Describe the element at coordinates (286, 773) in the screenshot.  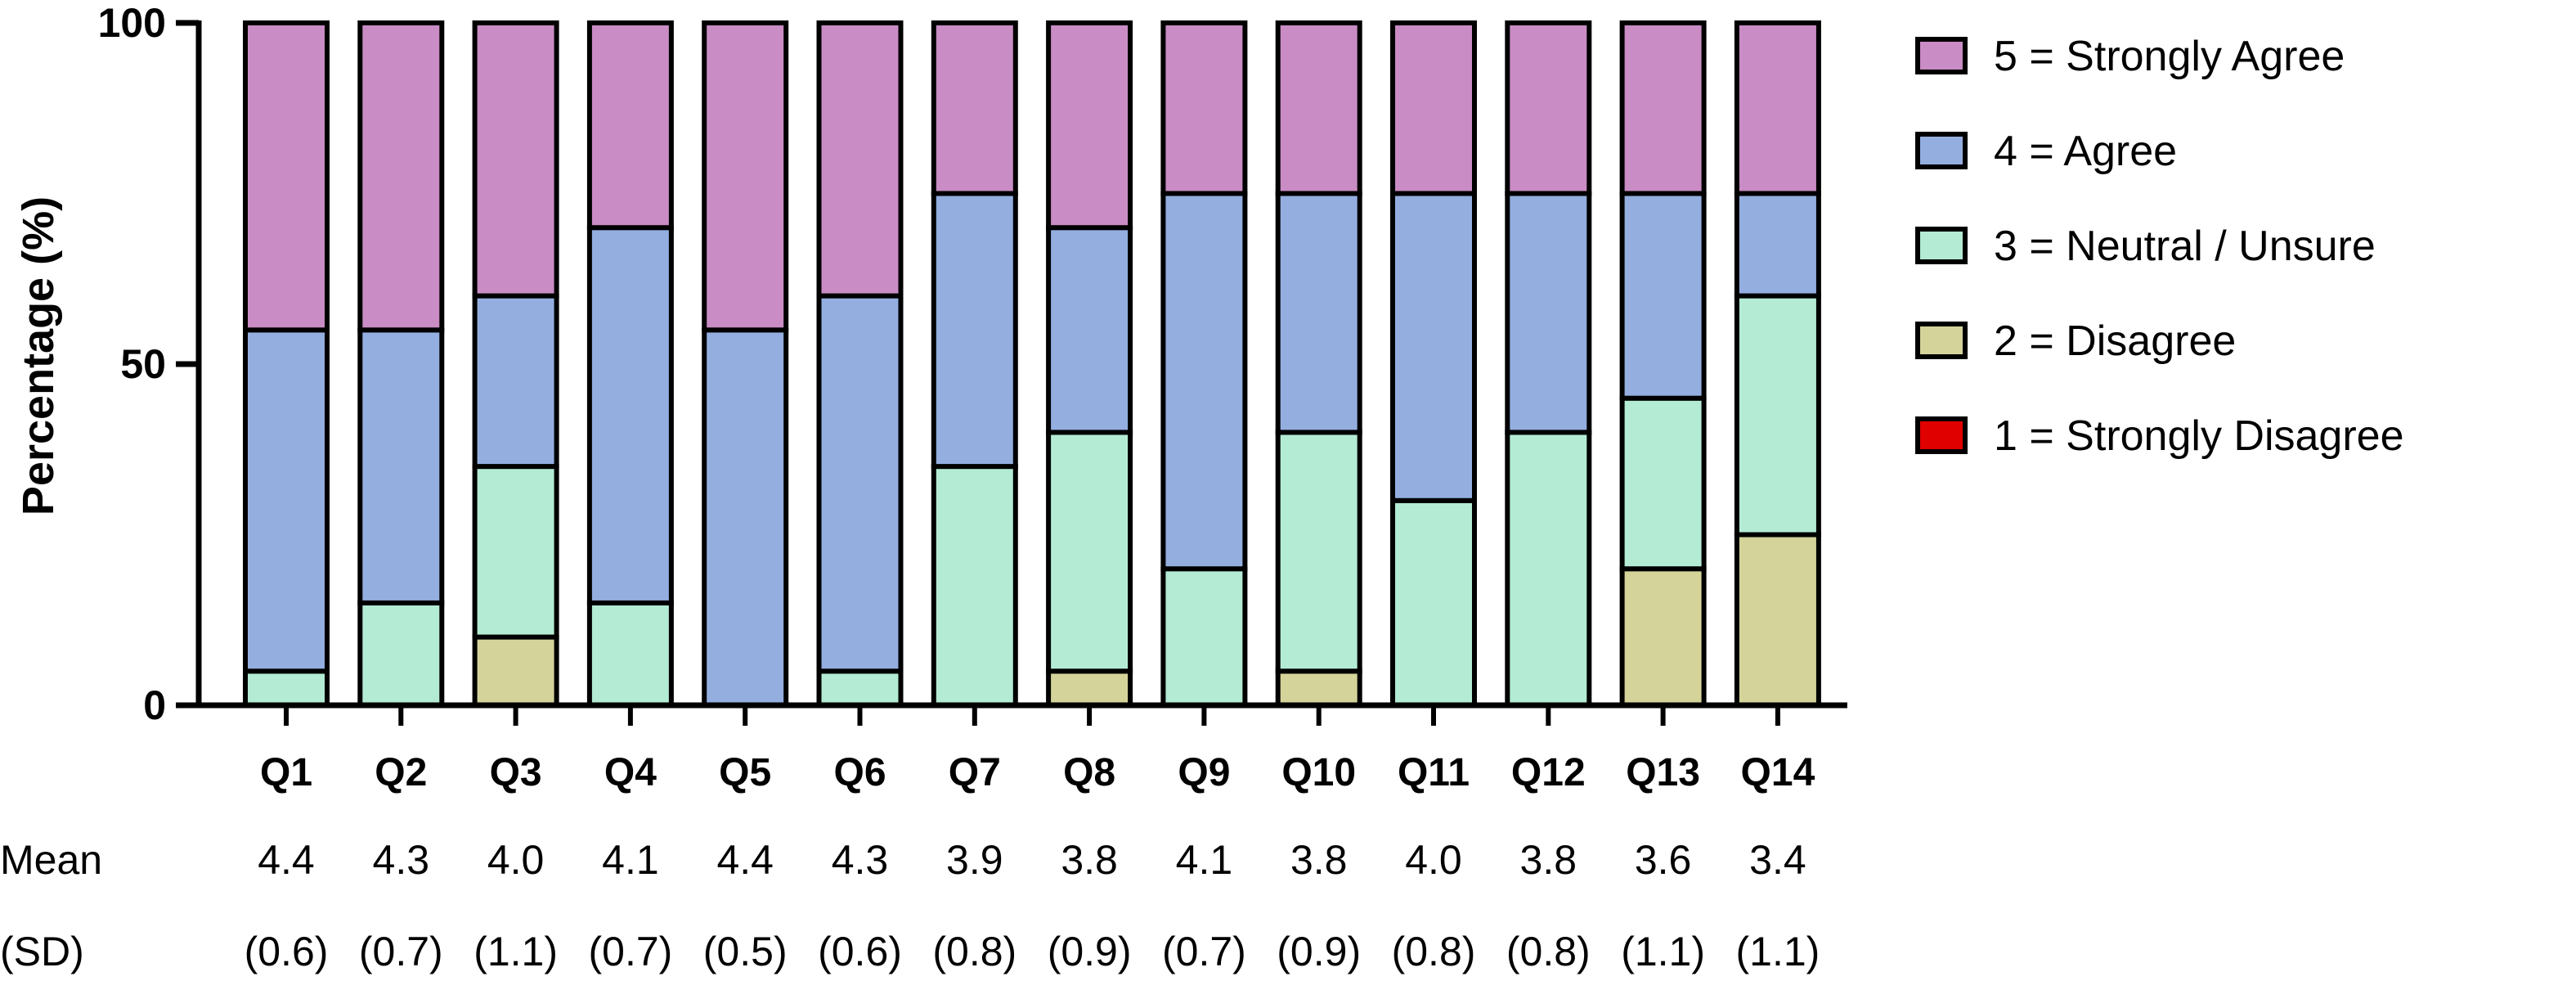
I see `category-label-q1: Q1` at that location.